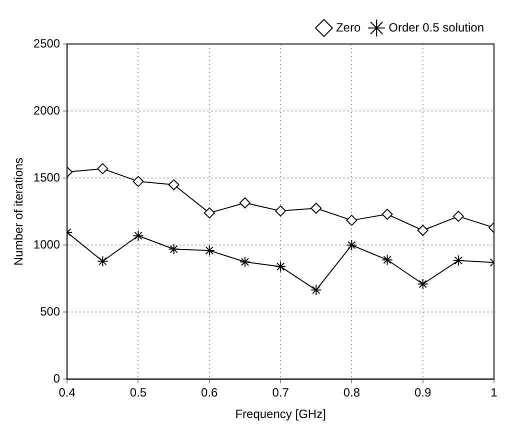  I want to click on x-tick-label: 0.6, so click(209, 393).